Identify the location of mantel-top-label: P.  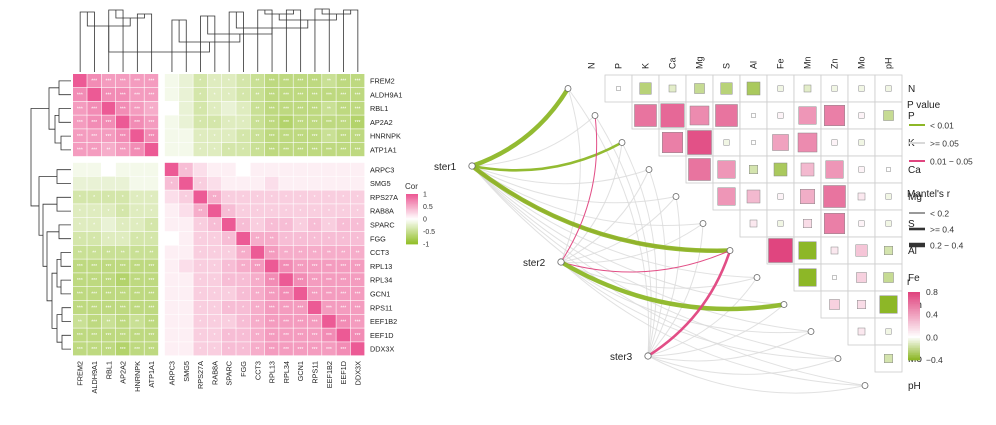
(619, 66).